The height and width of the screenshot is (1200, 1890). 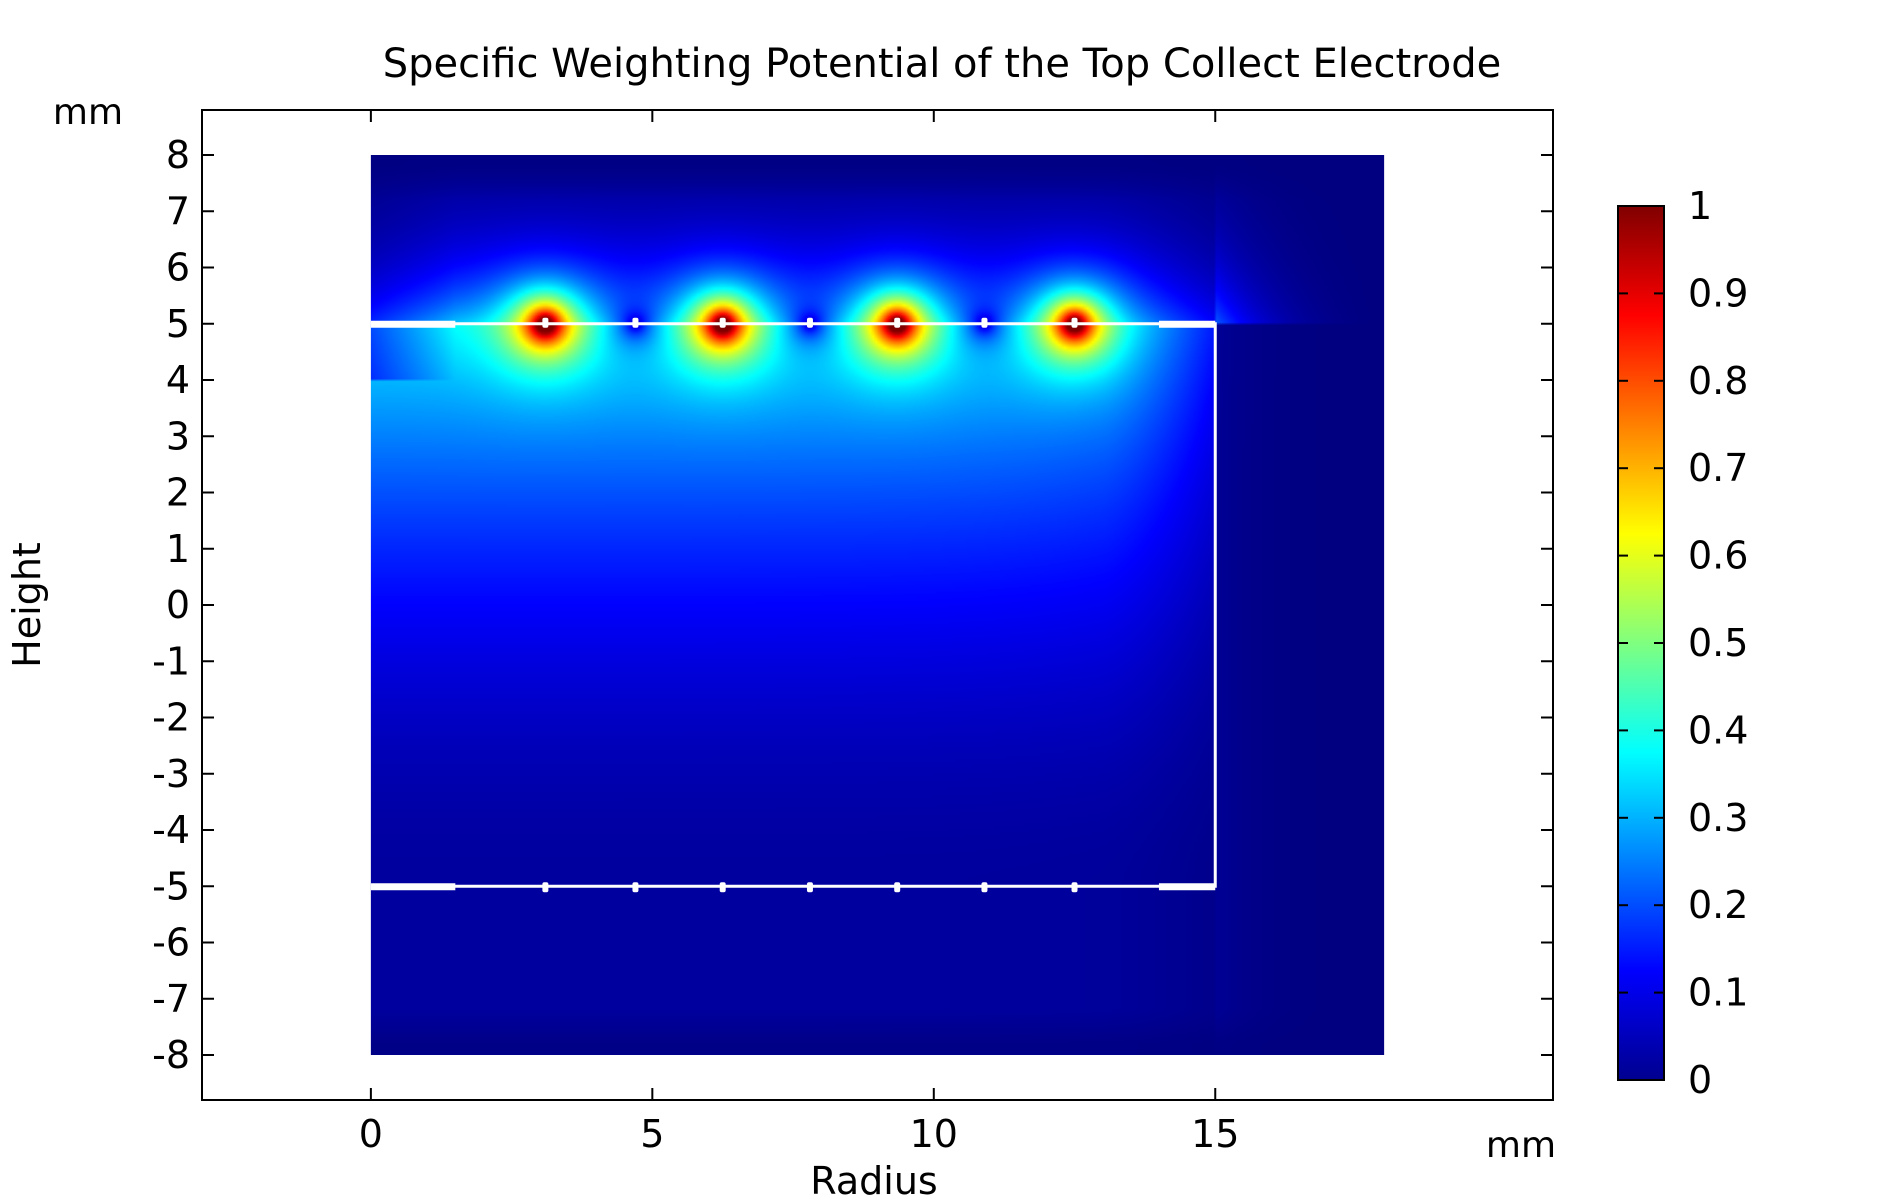 What do you see at coordinates (178, 493) in the screenshot?
I see `y-tick-label: 2` at bounding box center [178, 493].